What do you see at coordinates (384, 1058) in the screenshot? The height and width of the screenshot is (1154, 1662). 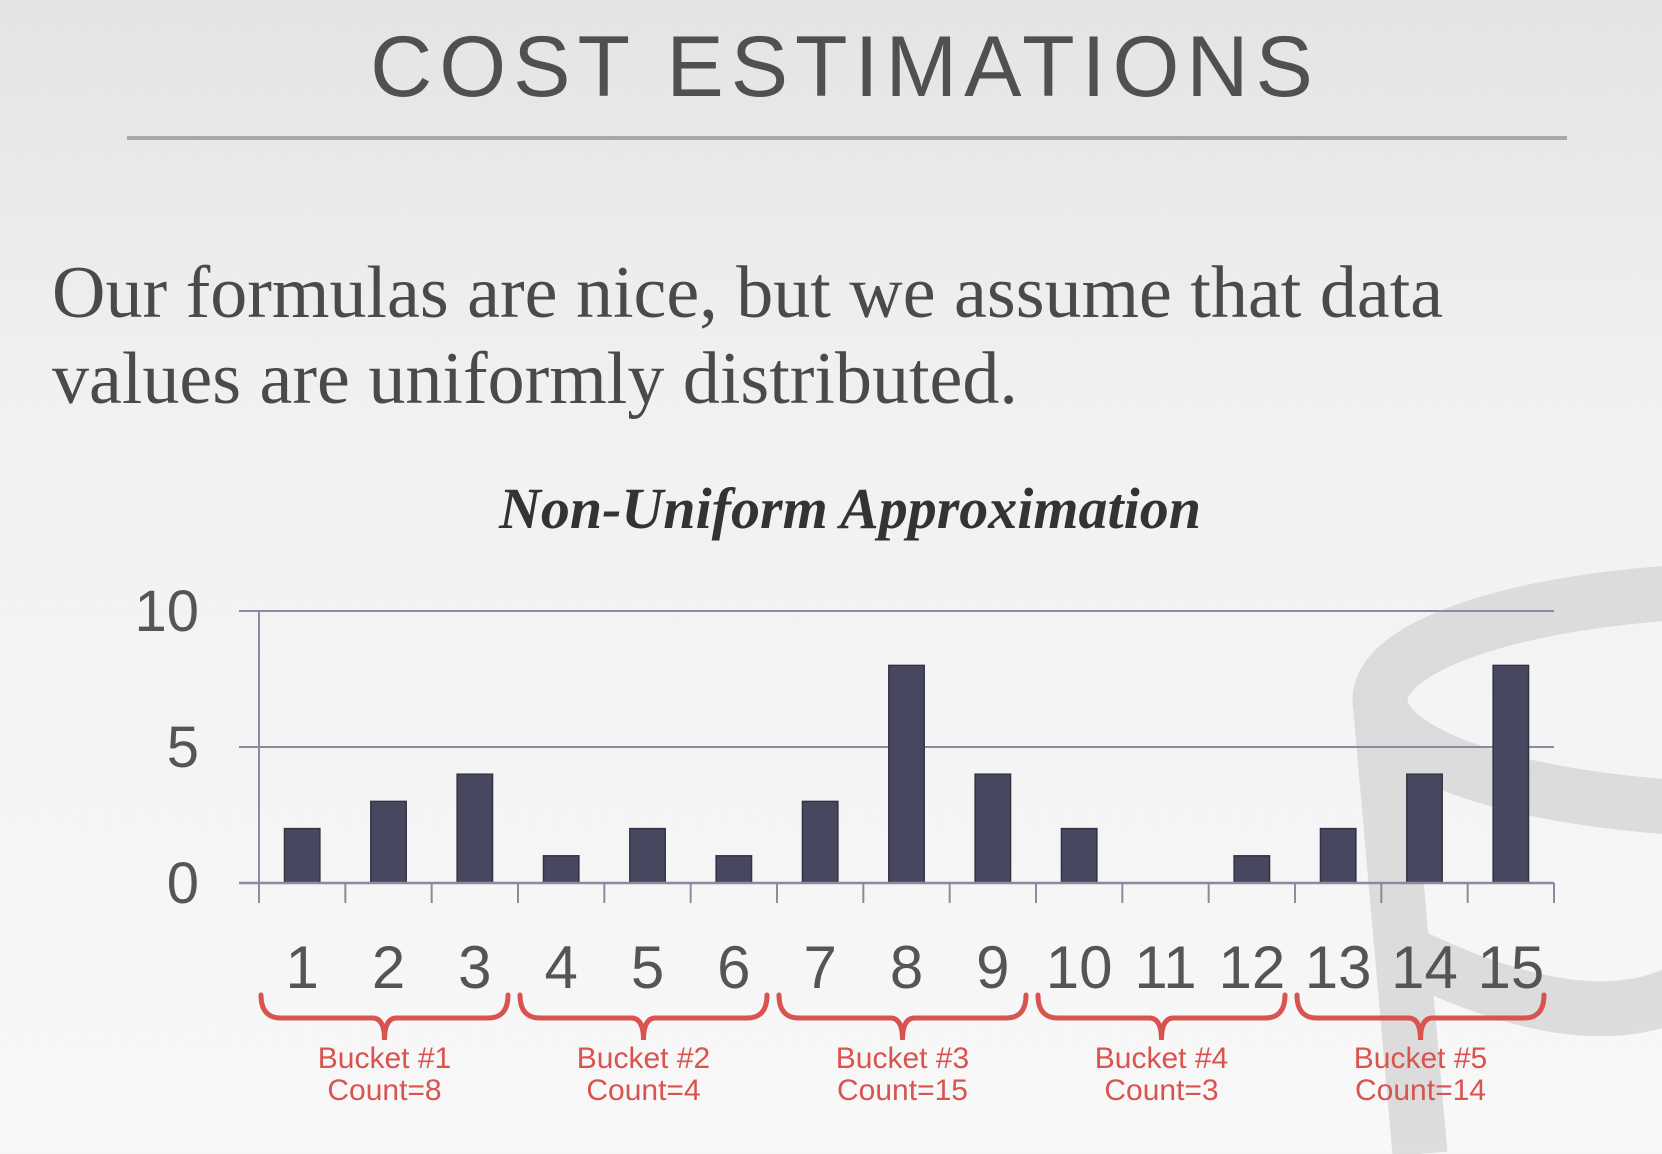 I see `bucket-name: Bucket #1` at bounding box center [384, 1058].